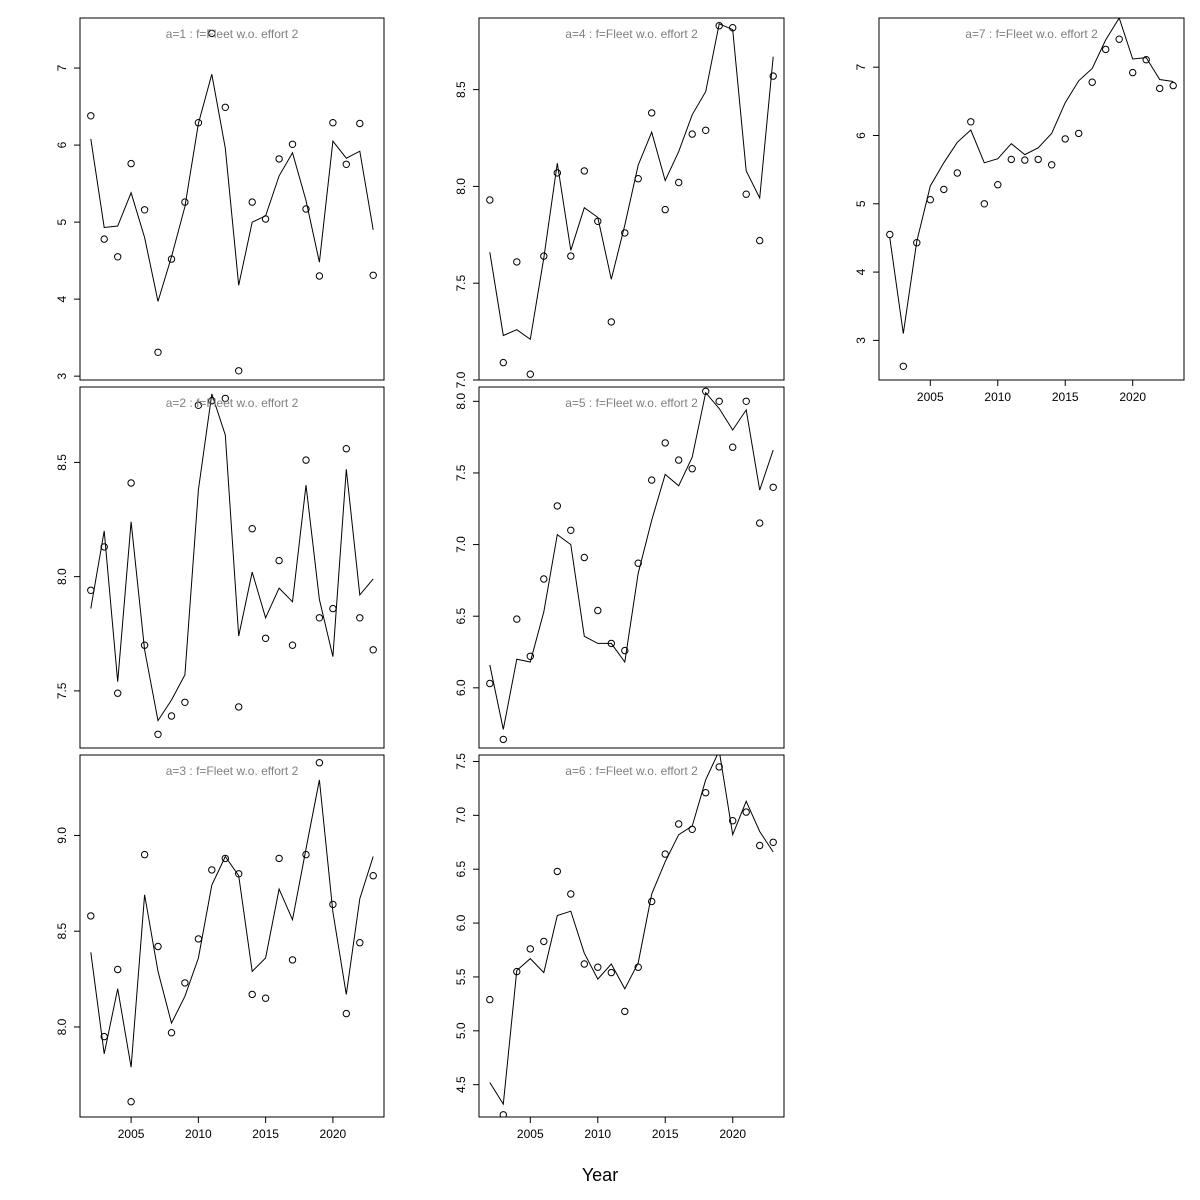 Image resolution: width=1200 pixels, height=1200 pixels. What do you see at coordinates (461, 922) in the screenshot?
I see `y-tick-label: 6.0` at bounding box center [461, 922].